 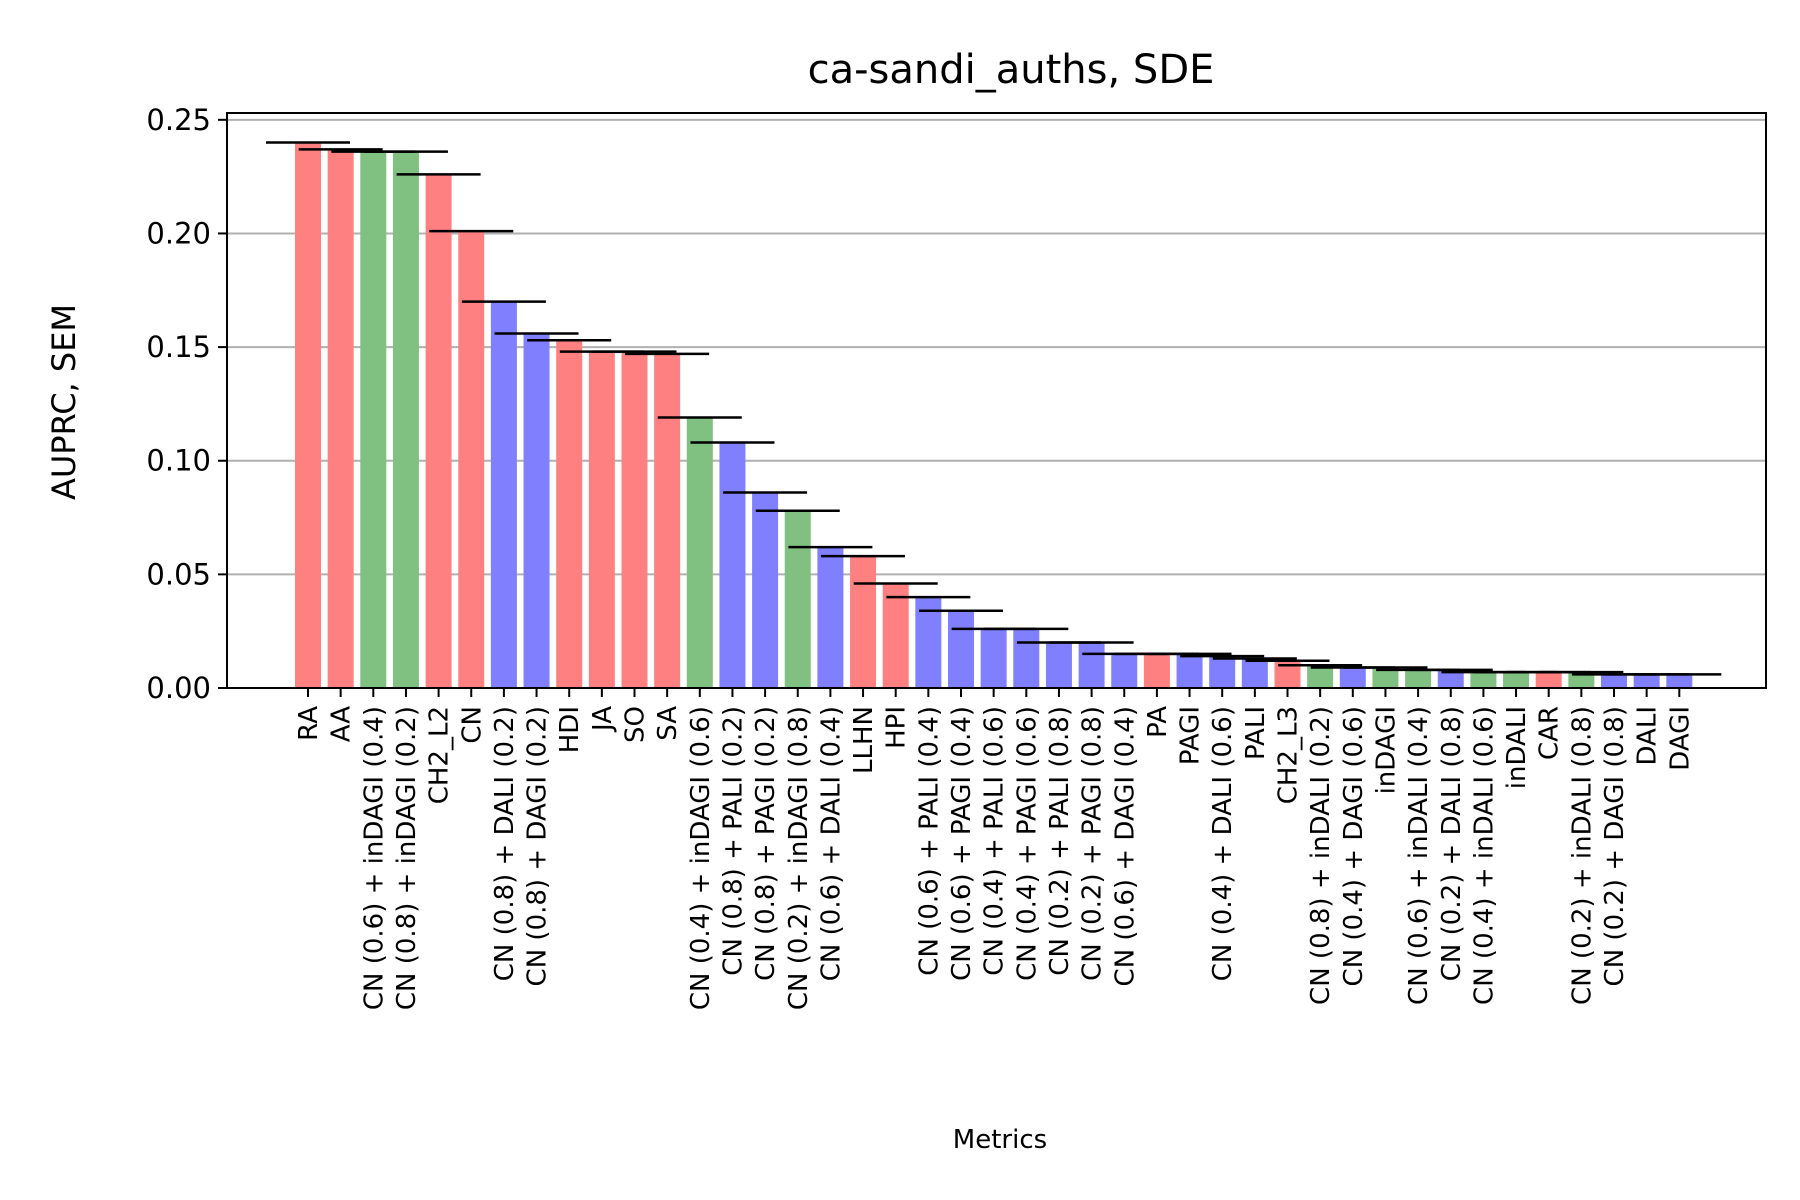 I want to click on y-tick-label: 0.00, so click(x=178, y=688).